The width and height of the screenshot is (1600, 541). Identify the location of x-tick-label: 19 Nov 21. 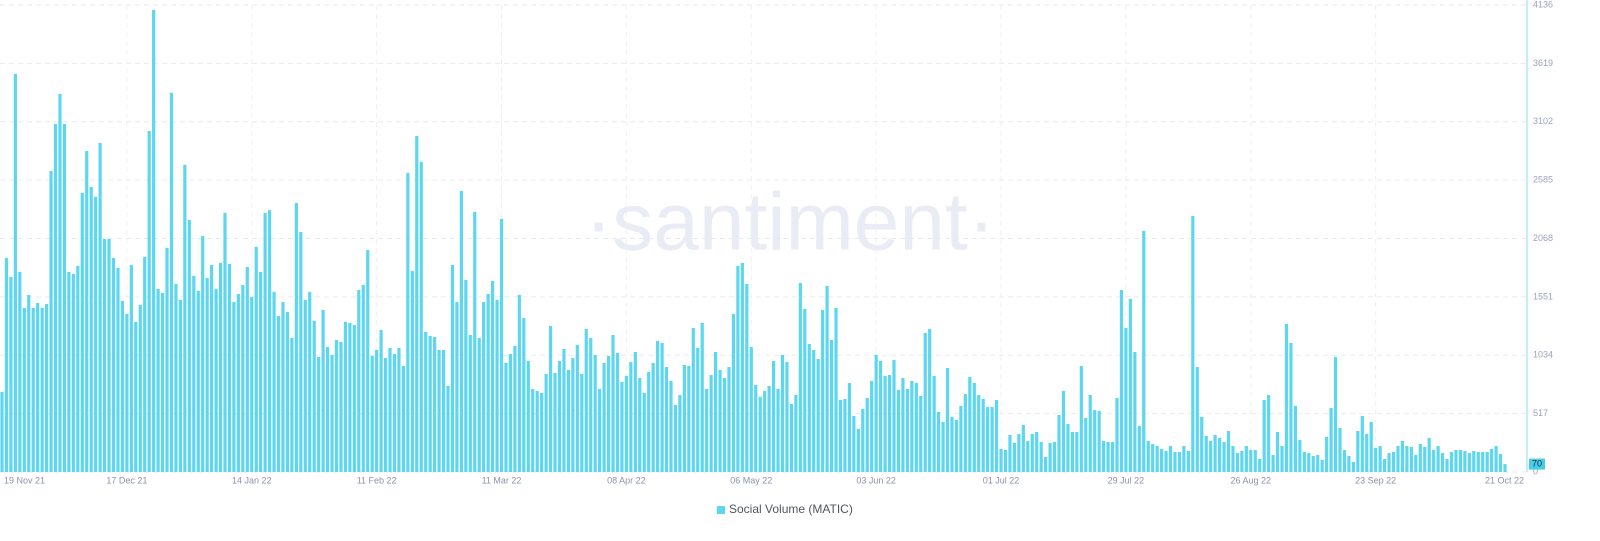
(24, 480).